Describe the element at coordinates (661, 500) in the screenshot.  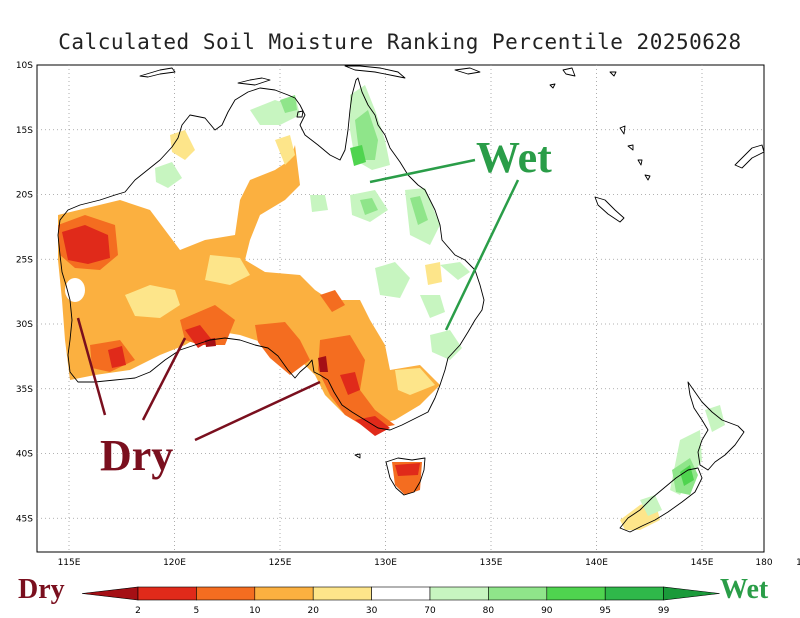
I see `nz-south-island-coastline` at that location.